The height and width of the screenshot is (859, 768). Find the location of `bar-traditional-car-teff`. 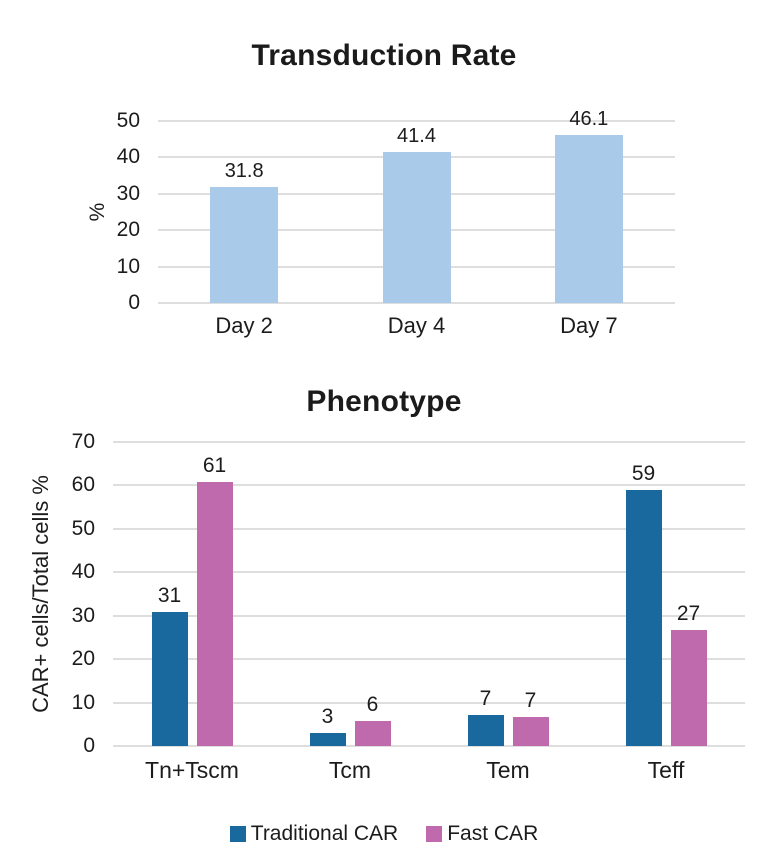

bar-traditional-car-teff is located at coordinates (643, 617).